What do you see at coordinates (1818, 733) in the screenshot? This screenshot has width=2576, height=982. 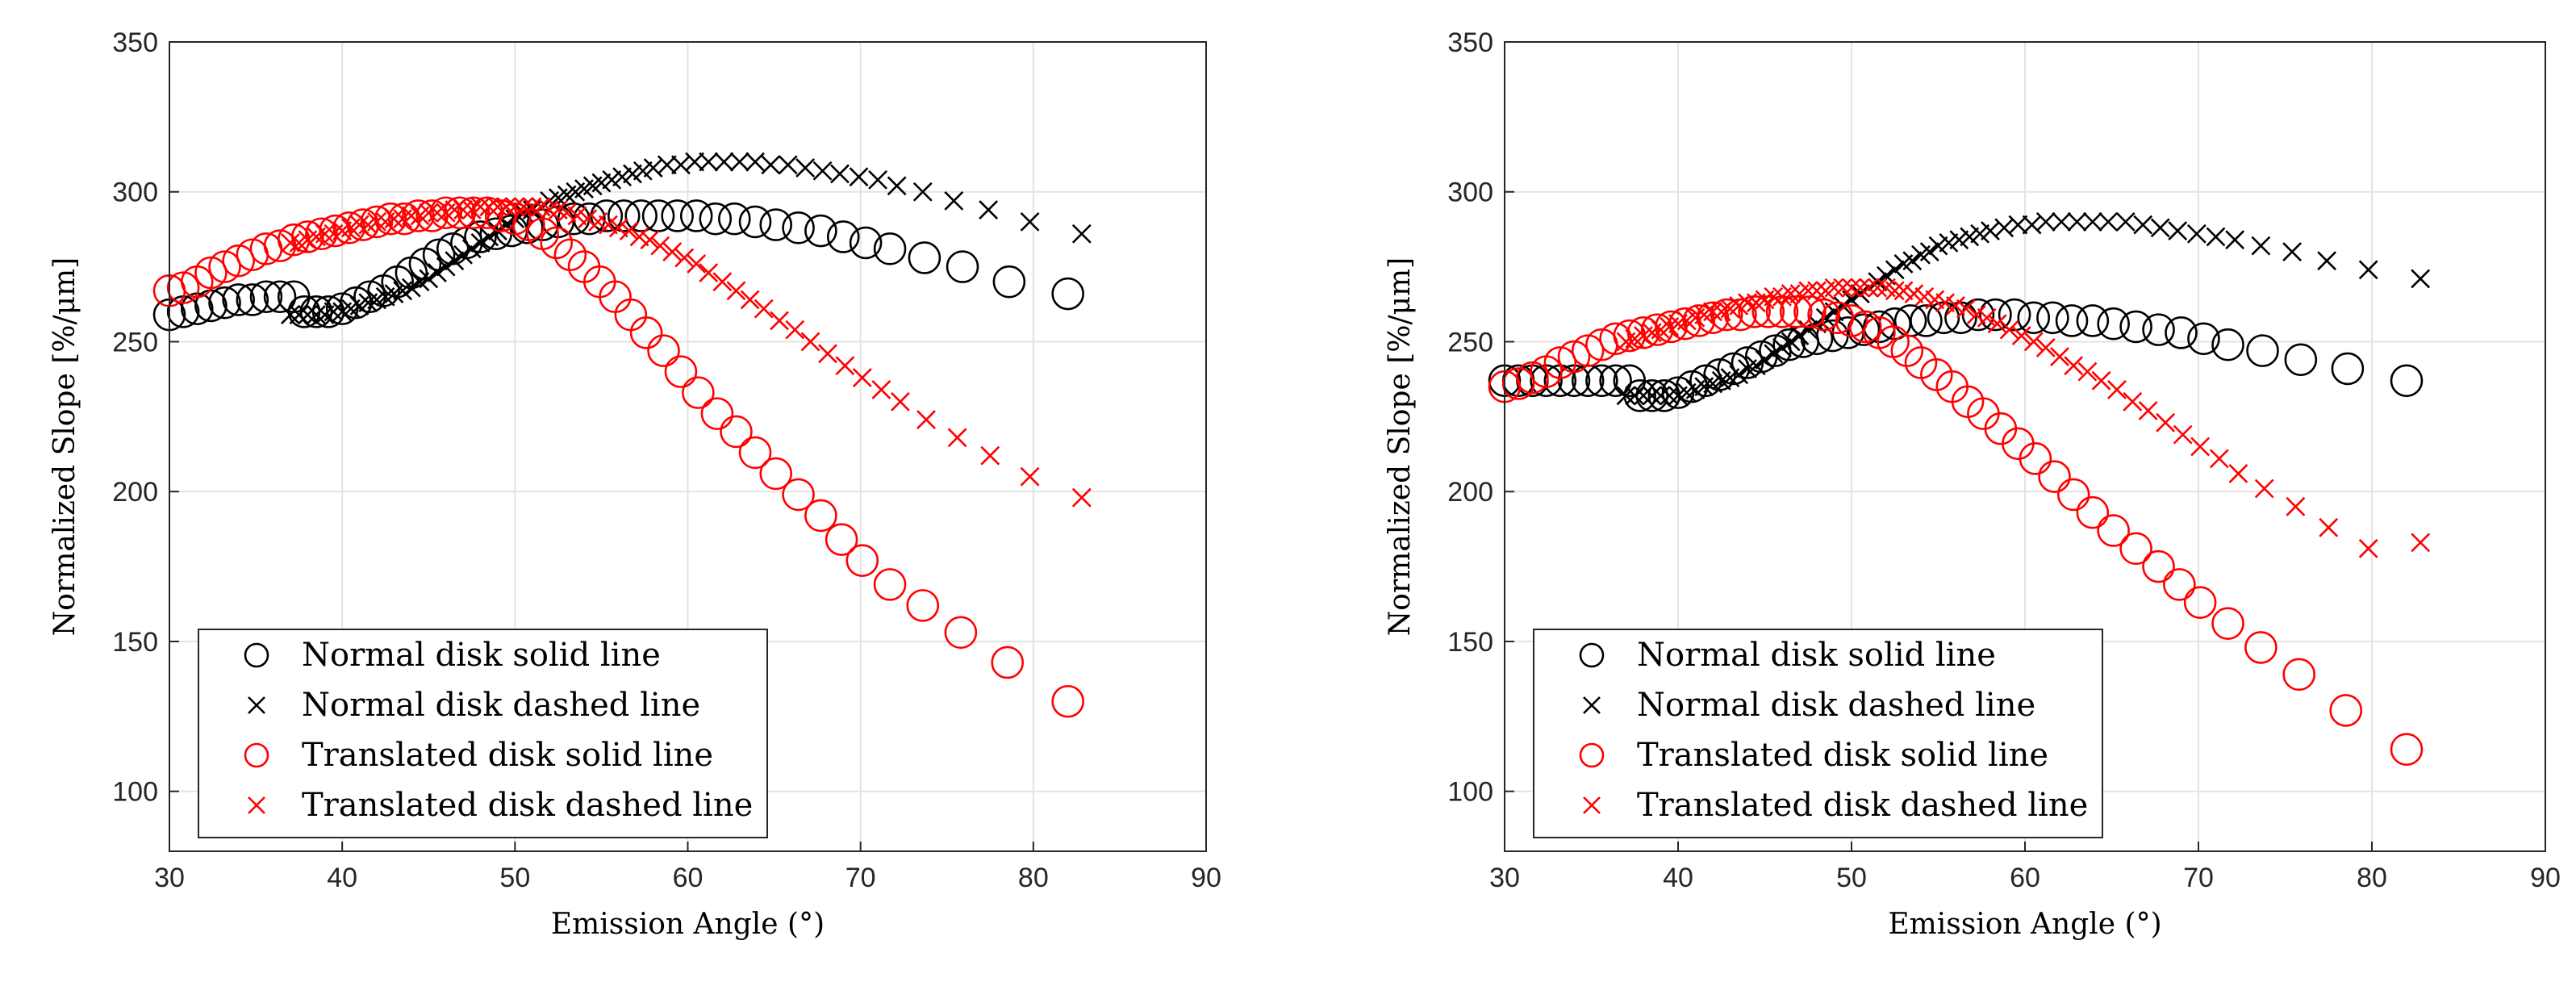 I see `legend-box` at bounding box center [1818, 733].